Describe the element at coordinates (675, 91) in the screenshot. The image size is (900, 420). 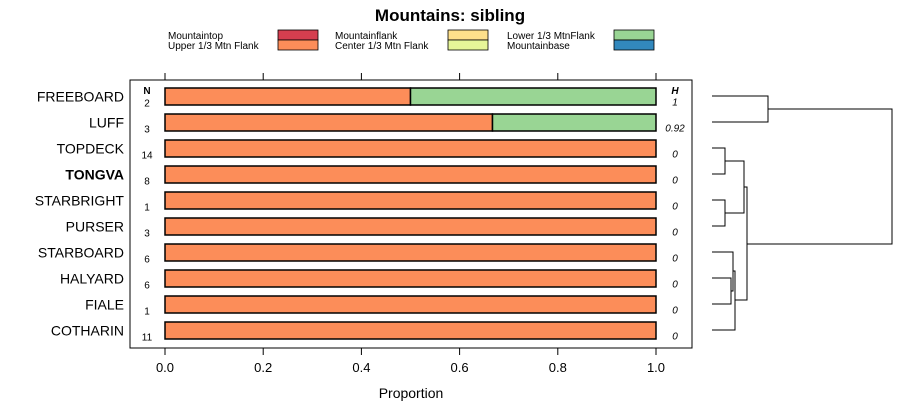
I see `h-column-header: H` at that location.